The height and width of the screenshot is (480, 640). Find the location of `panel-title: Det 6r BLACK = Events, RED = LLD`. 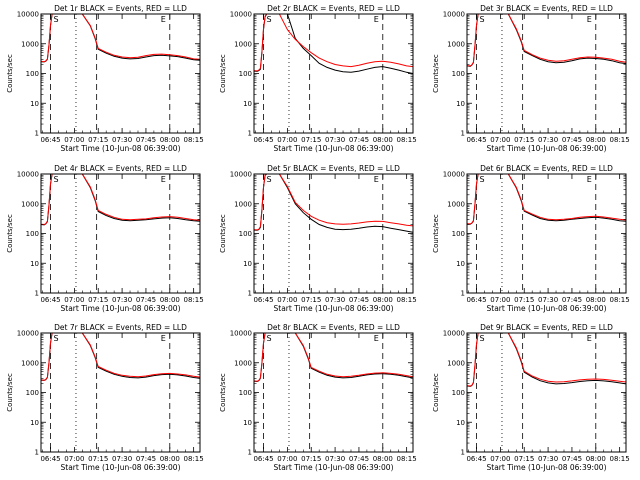

panel-title: Det 6r BLACK = Events, RED = LLD is located at coordinates (546, 168).